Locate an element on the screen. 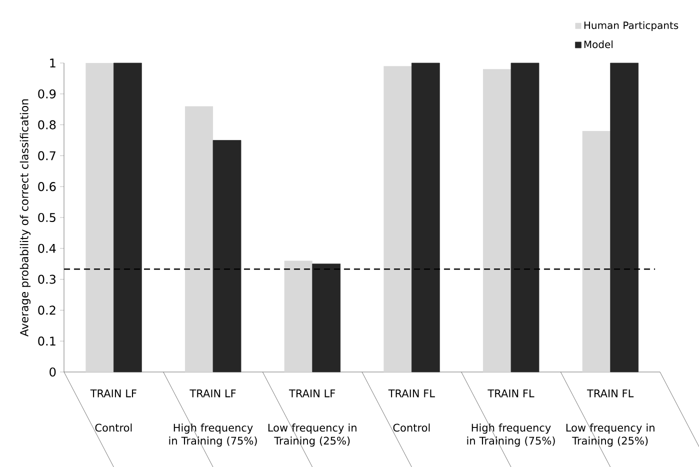 The width and height of the screenshot is (699, 467). legend-label: Human Particpants is located at coordinates (631, 26).